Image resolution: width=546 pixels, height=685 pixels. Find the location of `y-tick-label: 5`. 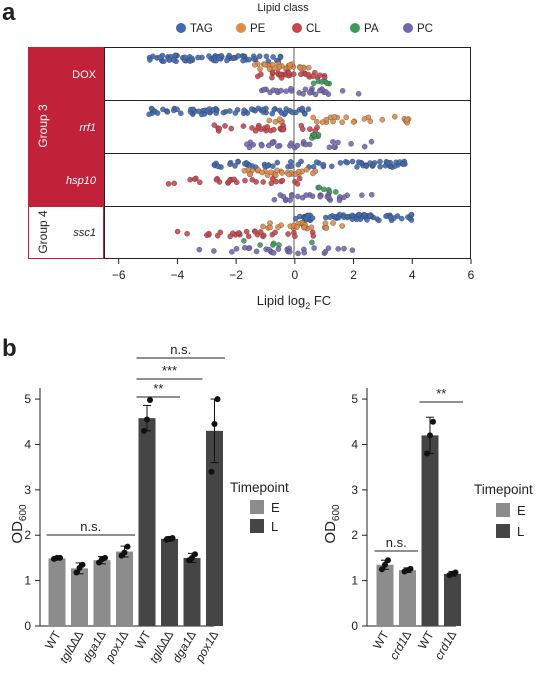

y-tick-label: 5 is located at coordinates (27, 399).